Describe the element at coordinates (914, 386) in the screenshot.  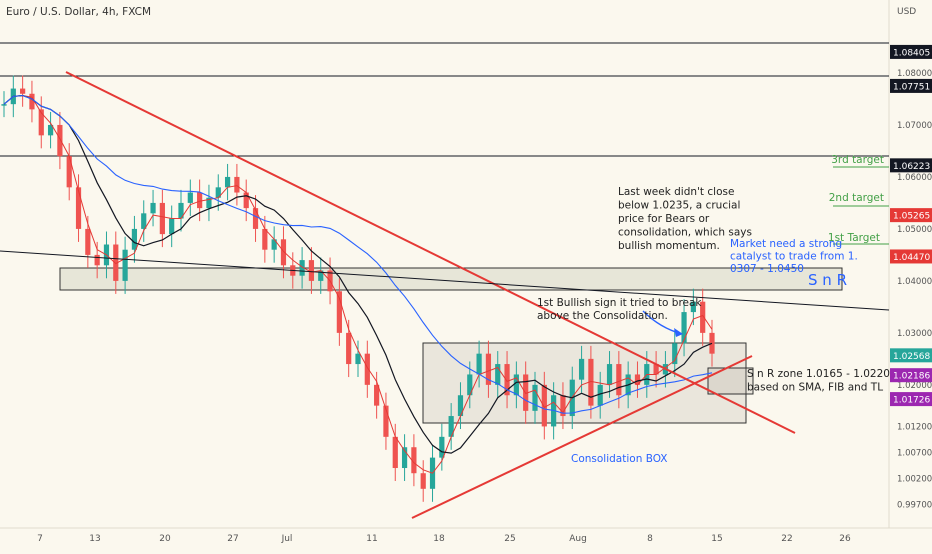
I see `price-tick-label: 1.02000` at that location.